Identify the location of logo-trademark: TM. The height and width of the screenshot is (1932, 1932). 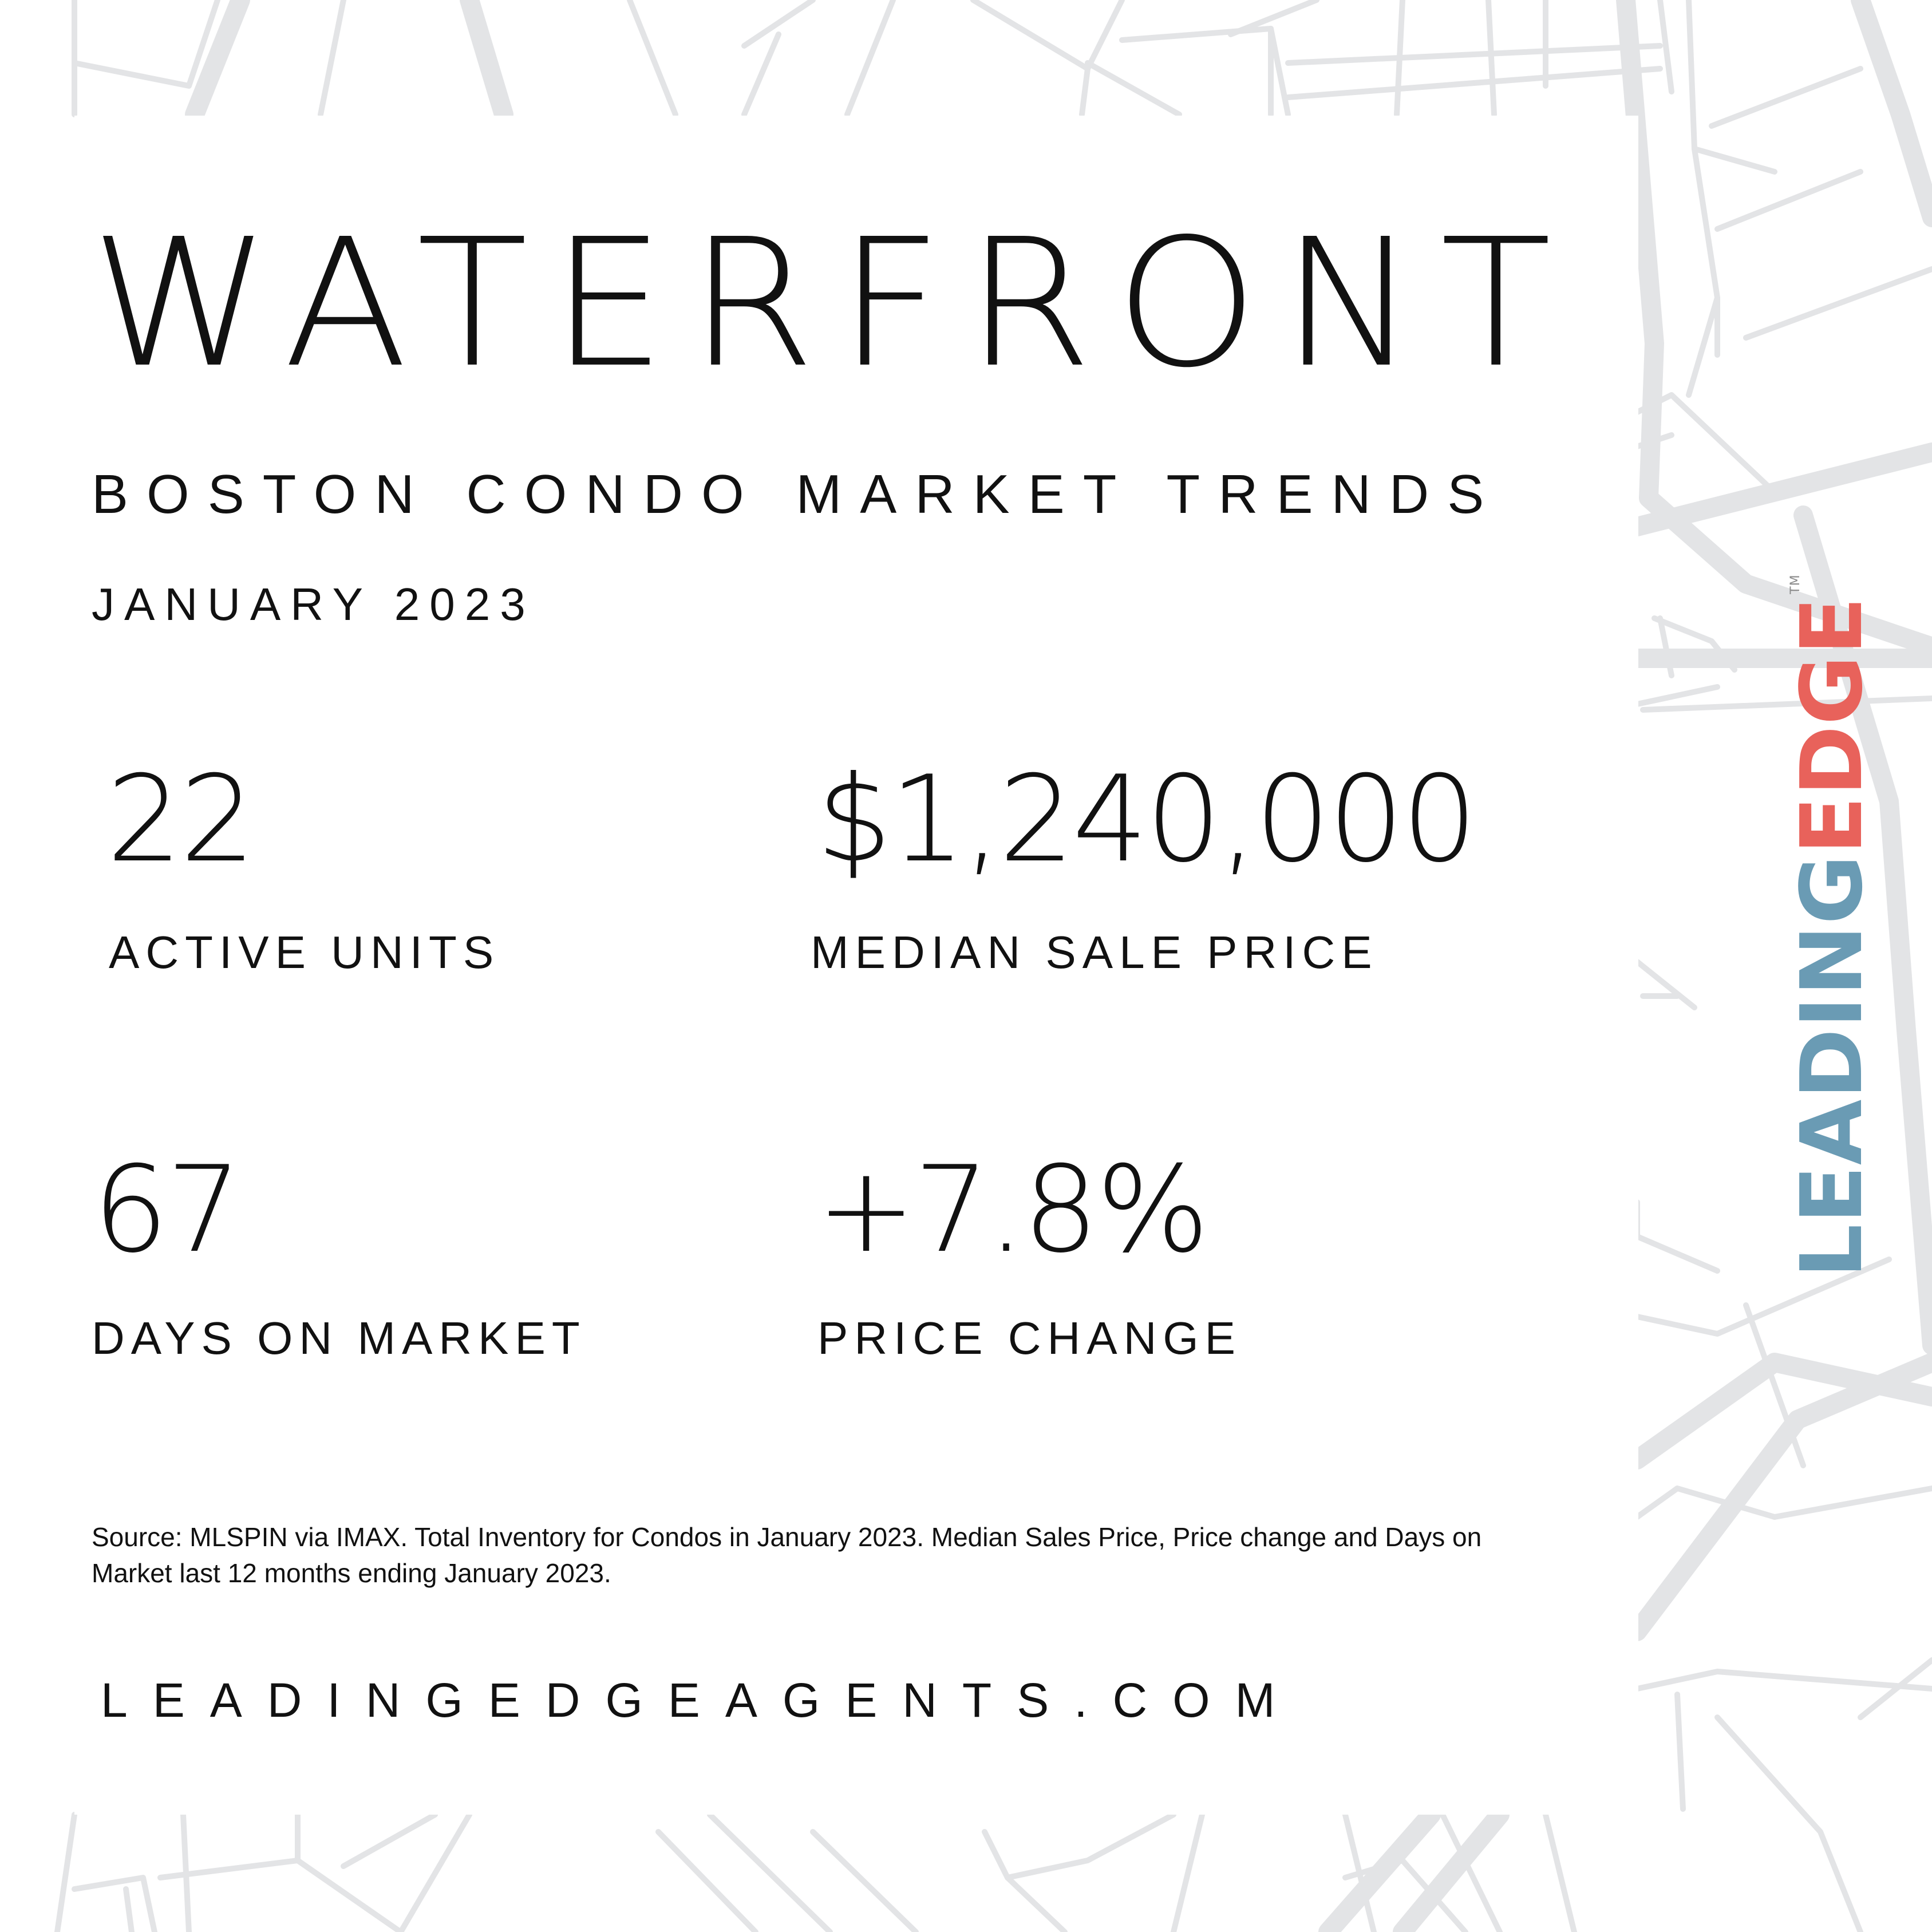
(1795, 584).